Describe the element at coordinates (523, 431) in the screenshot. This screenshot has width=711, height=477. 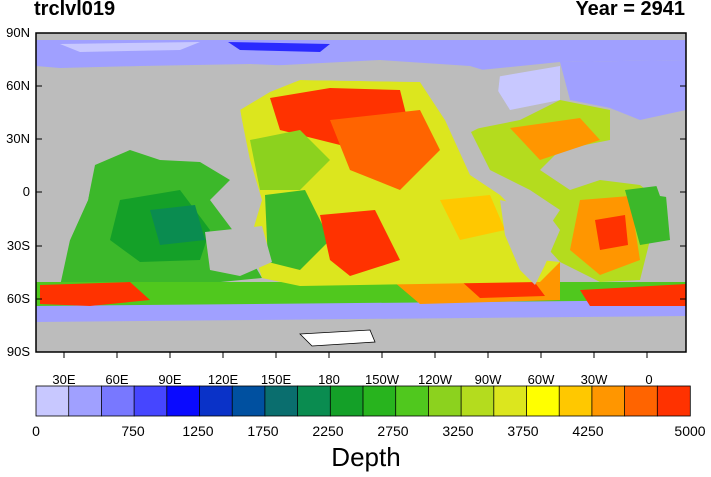
I see `colorbar-label-3750: 3750` at that location.